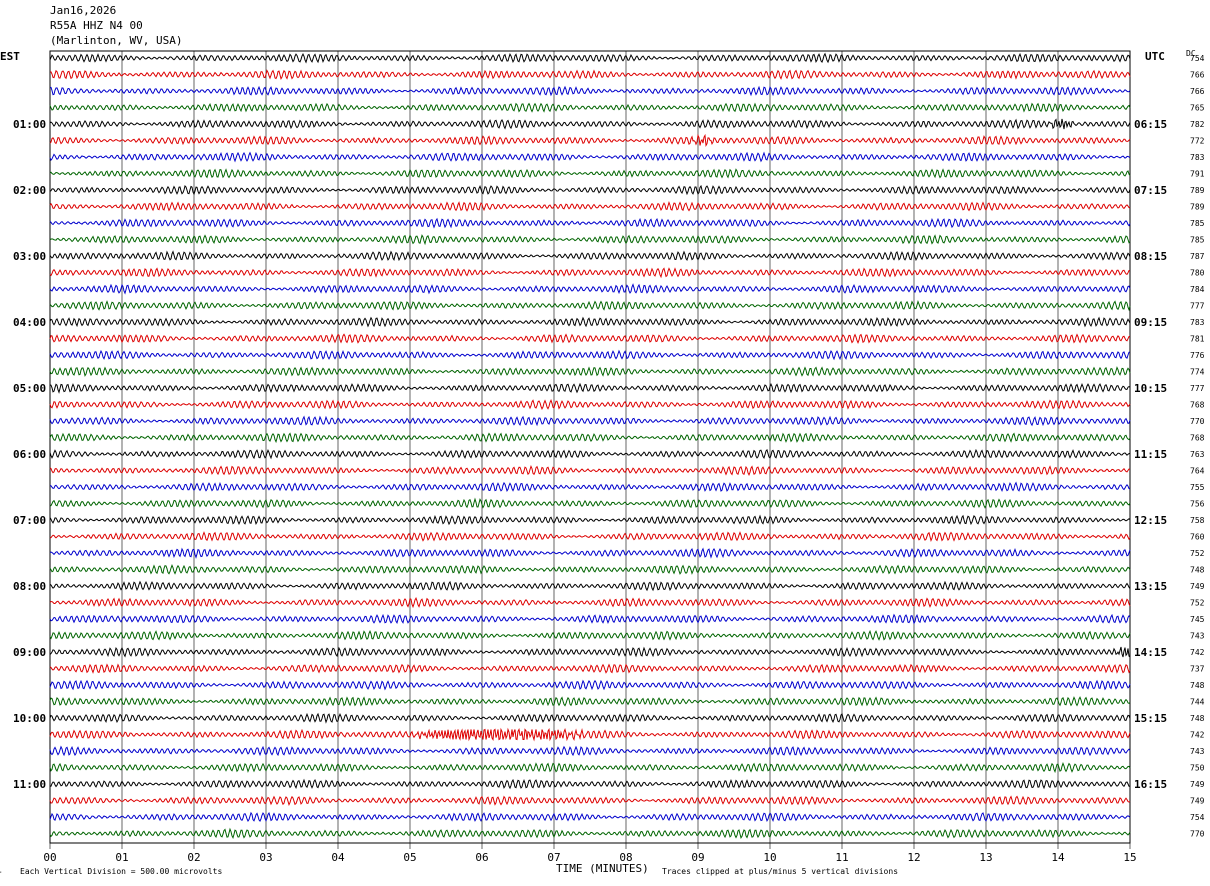 Image resolution: width=1210 pixels, height=886 pixels. What do you see at coordinates (1197, 289) in the screenshot?
I see `dc-offset-label: 784` at bounding box center [1197, 289].